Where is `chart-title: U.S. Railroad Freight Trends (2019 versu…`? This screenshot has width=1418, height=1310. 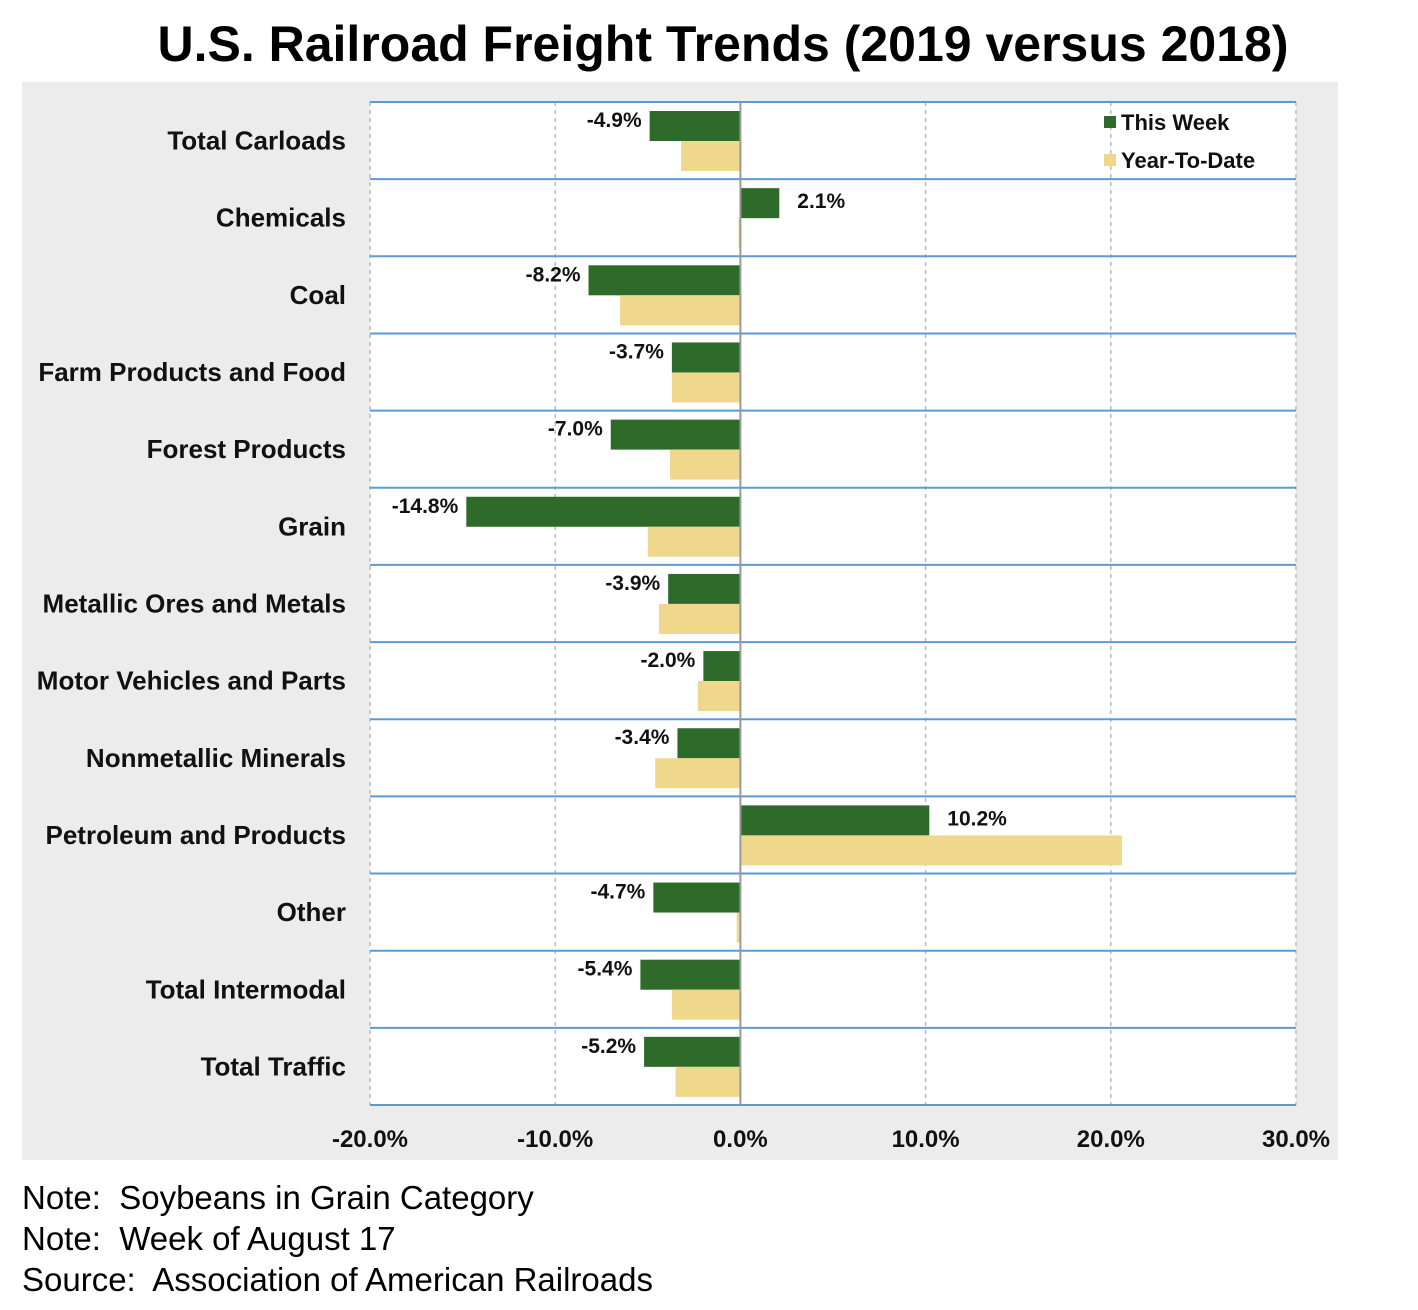
chart-title: U.S. Railroad Freight Trends (2019 versu… is located at coordinates (723, 44).